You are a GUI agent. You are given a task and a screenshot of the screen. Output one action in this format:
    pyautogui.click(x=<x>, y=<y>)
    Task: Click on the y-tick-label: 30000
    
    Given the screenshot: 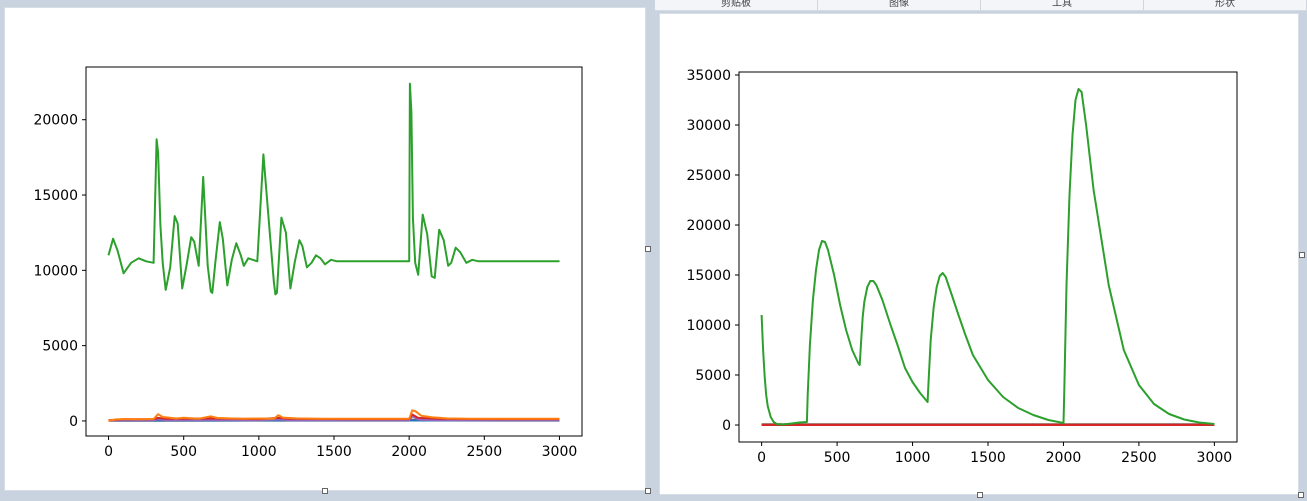 What is the action you would take?
    pyautogui.click(x=708, y=126)
    